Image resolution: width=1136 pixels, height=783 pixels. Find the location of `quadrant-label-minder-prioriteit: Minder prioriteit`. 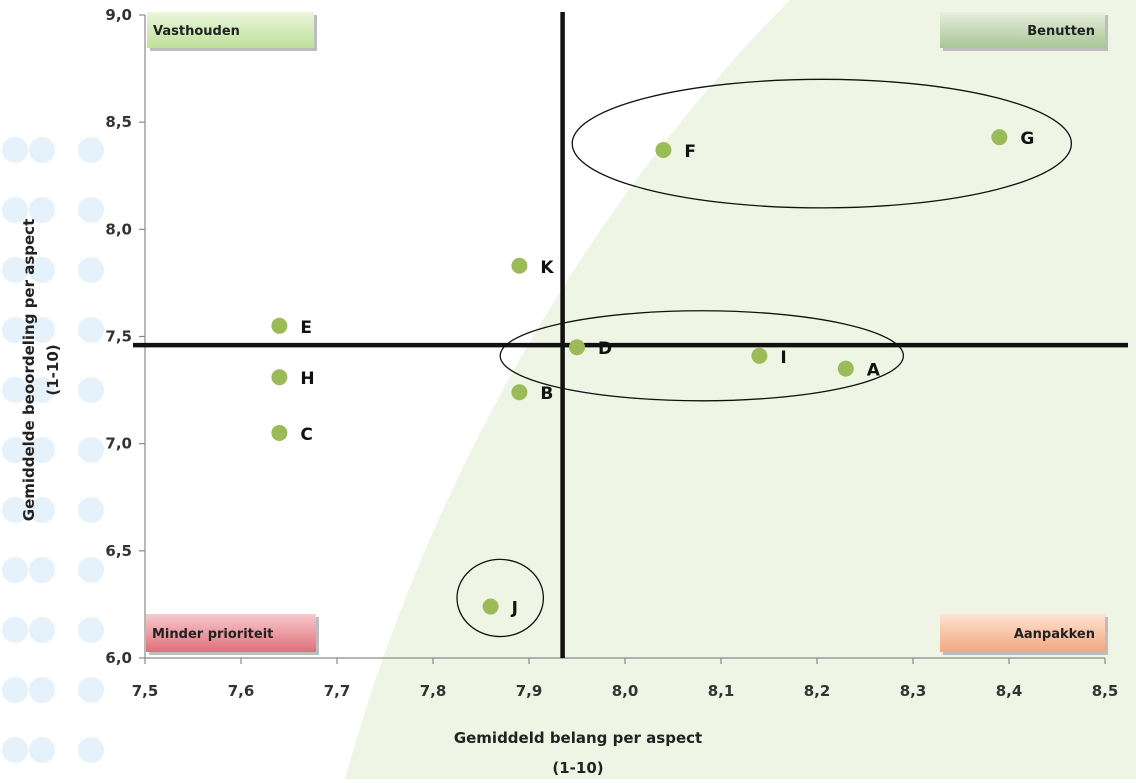

quadrant-label-minder-prioriteit: Minder prioriteit is located at coordinates (212, 634).